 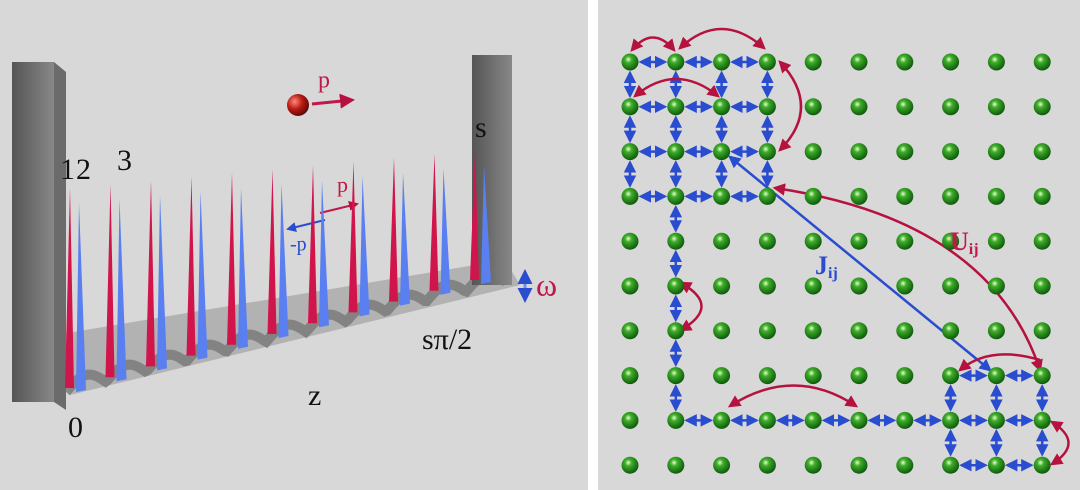 What do you see at coordinates (492, 170) in the screenshot?
I see `right-wall` at bounding box center [492, 170].